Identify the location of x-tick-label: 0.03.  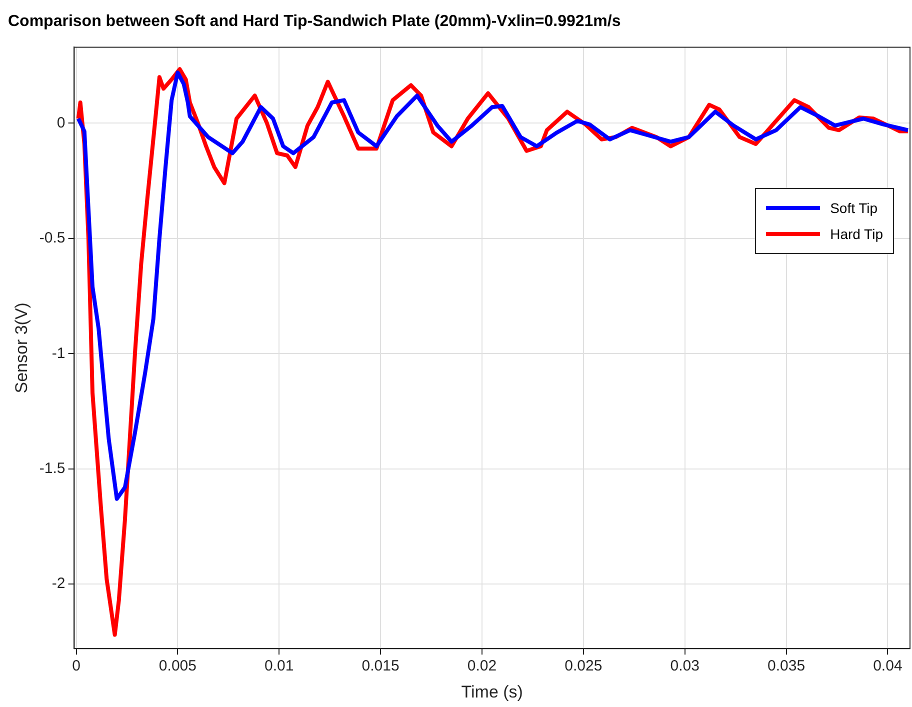
(685, 666).